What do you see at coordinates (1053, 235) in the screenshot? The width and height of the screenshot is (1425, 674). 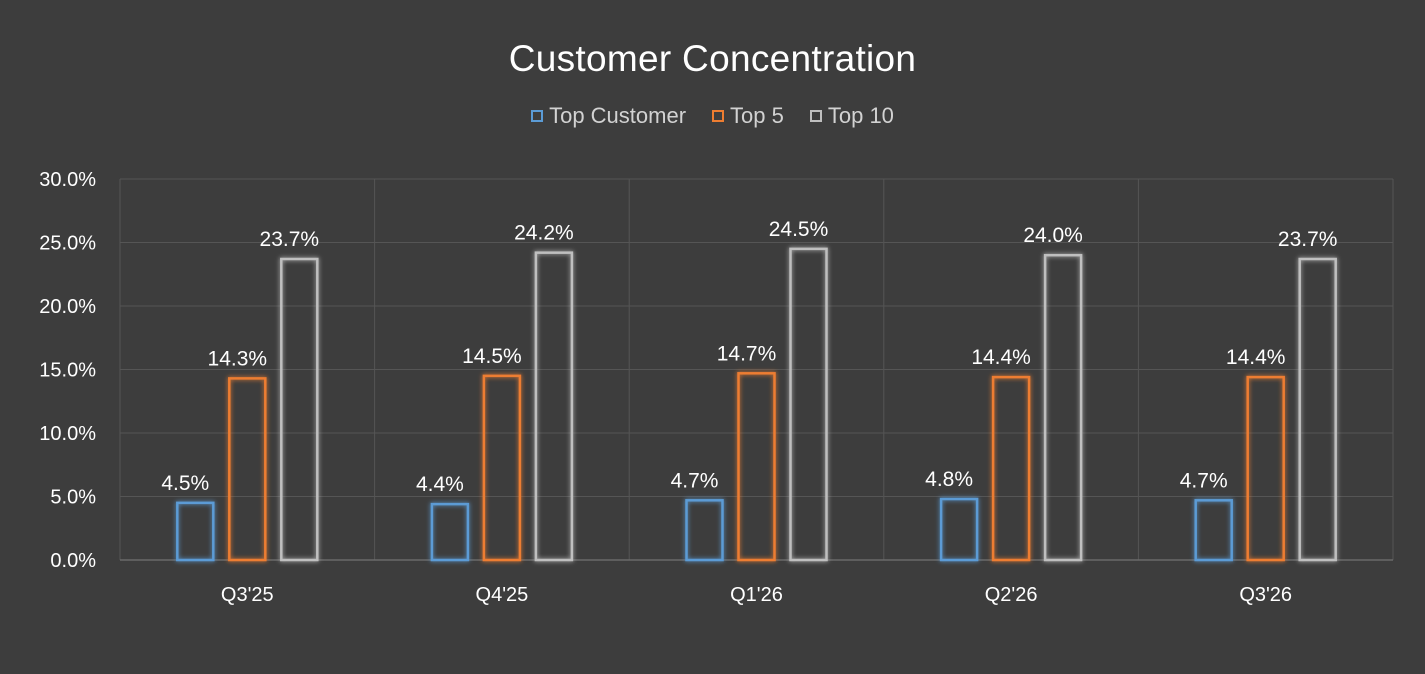 I see `data-label: 24.0%` at bounding box center [1053, 235].